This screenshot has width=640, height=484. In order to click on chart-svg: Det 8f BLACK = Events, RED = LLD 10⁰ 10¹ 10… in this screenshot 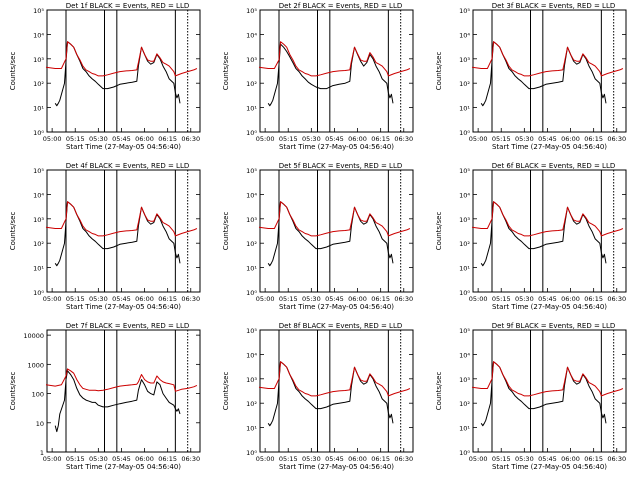, I will do `click(318, 396)`.